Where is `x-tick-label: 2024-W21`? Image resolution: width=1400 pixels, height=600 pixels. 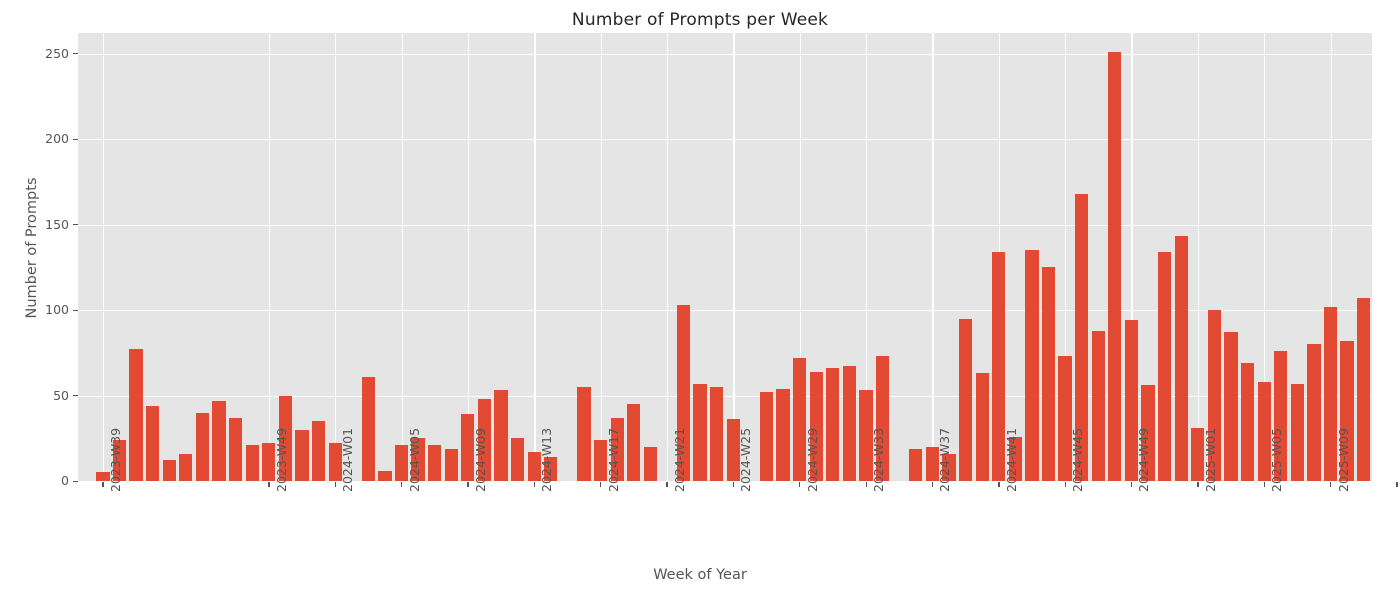
x-tick-label: 2024-W21 is located at coordinates (679, 459).